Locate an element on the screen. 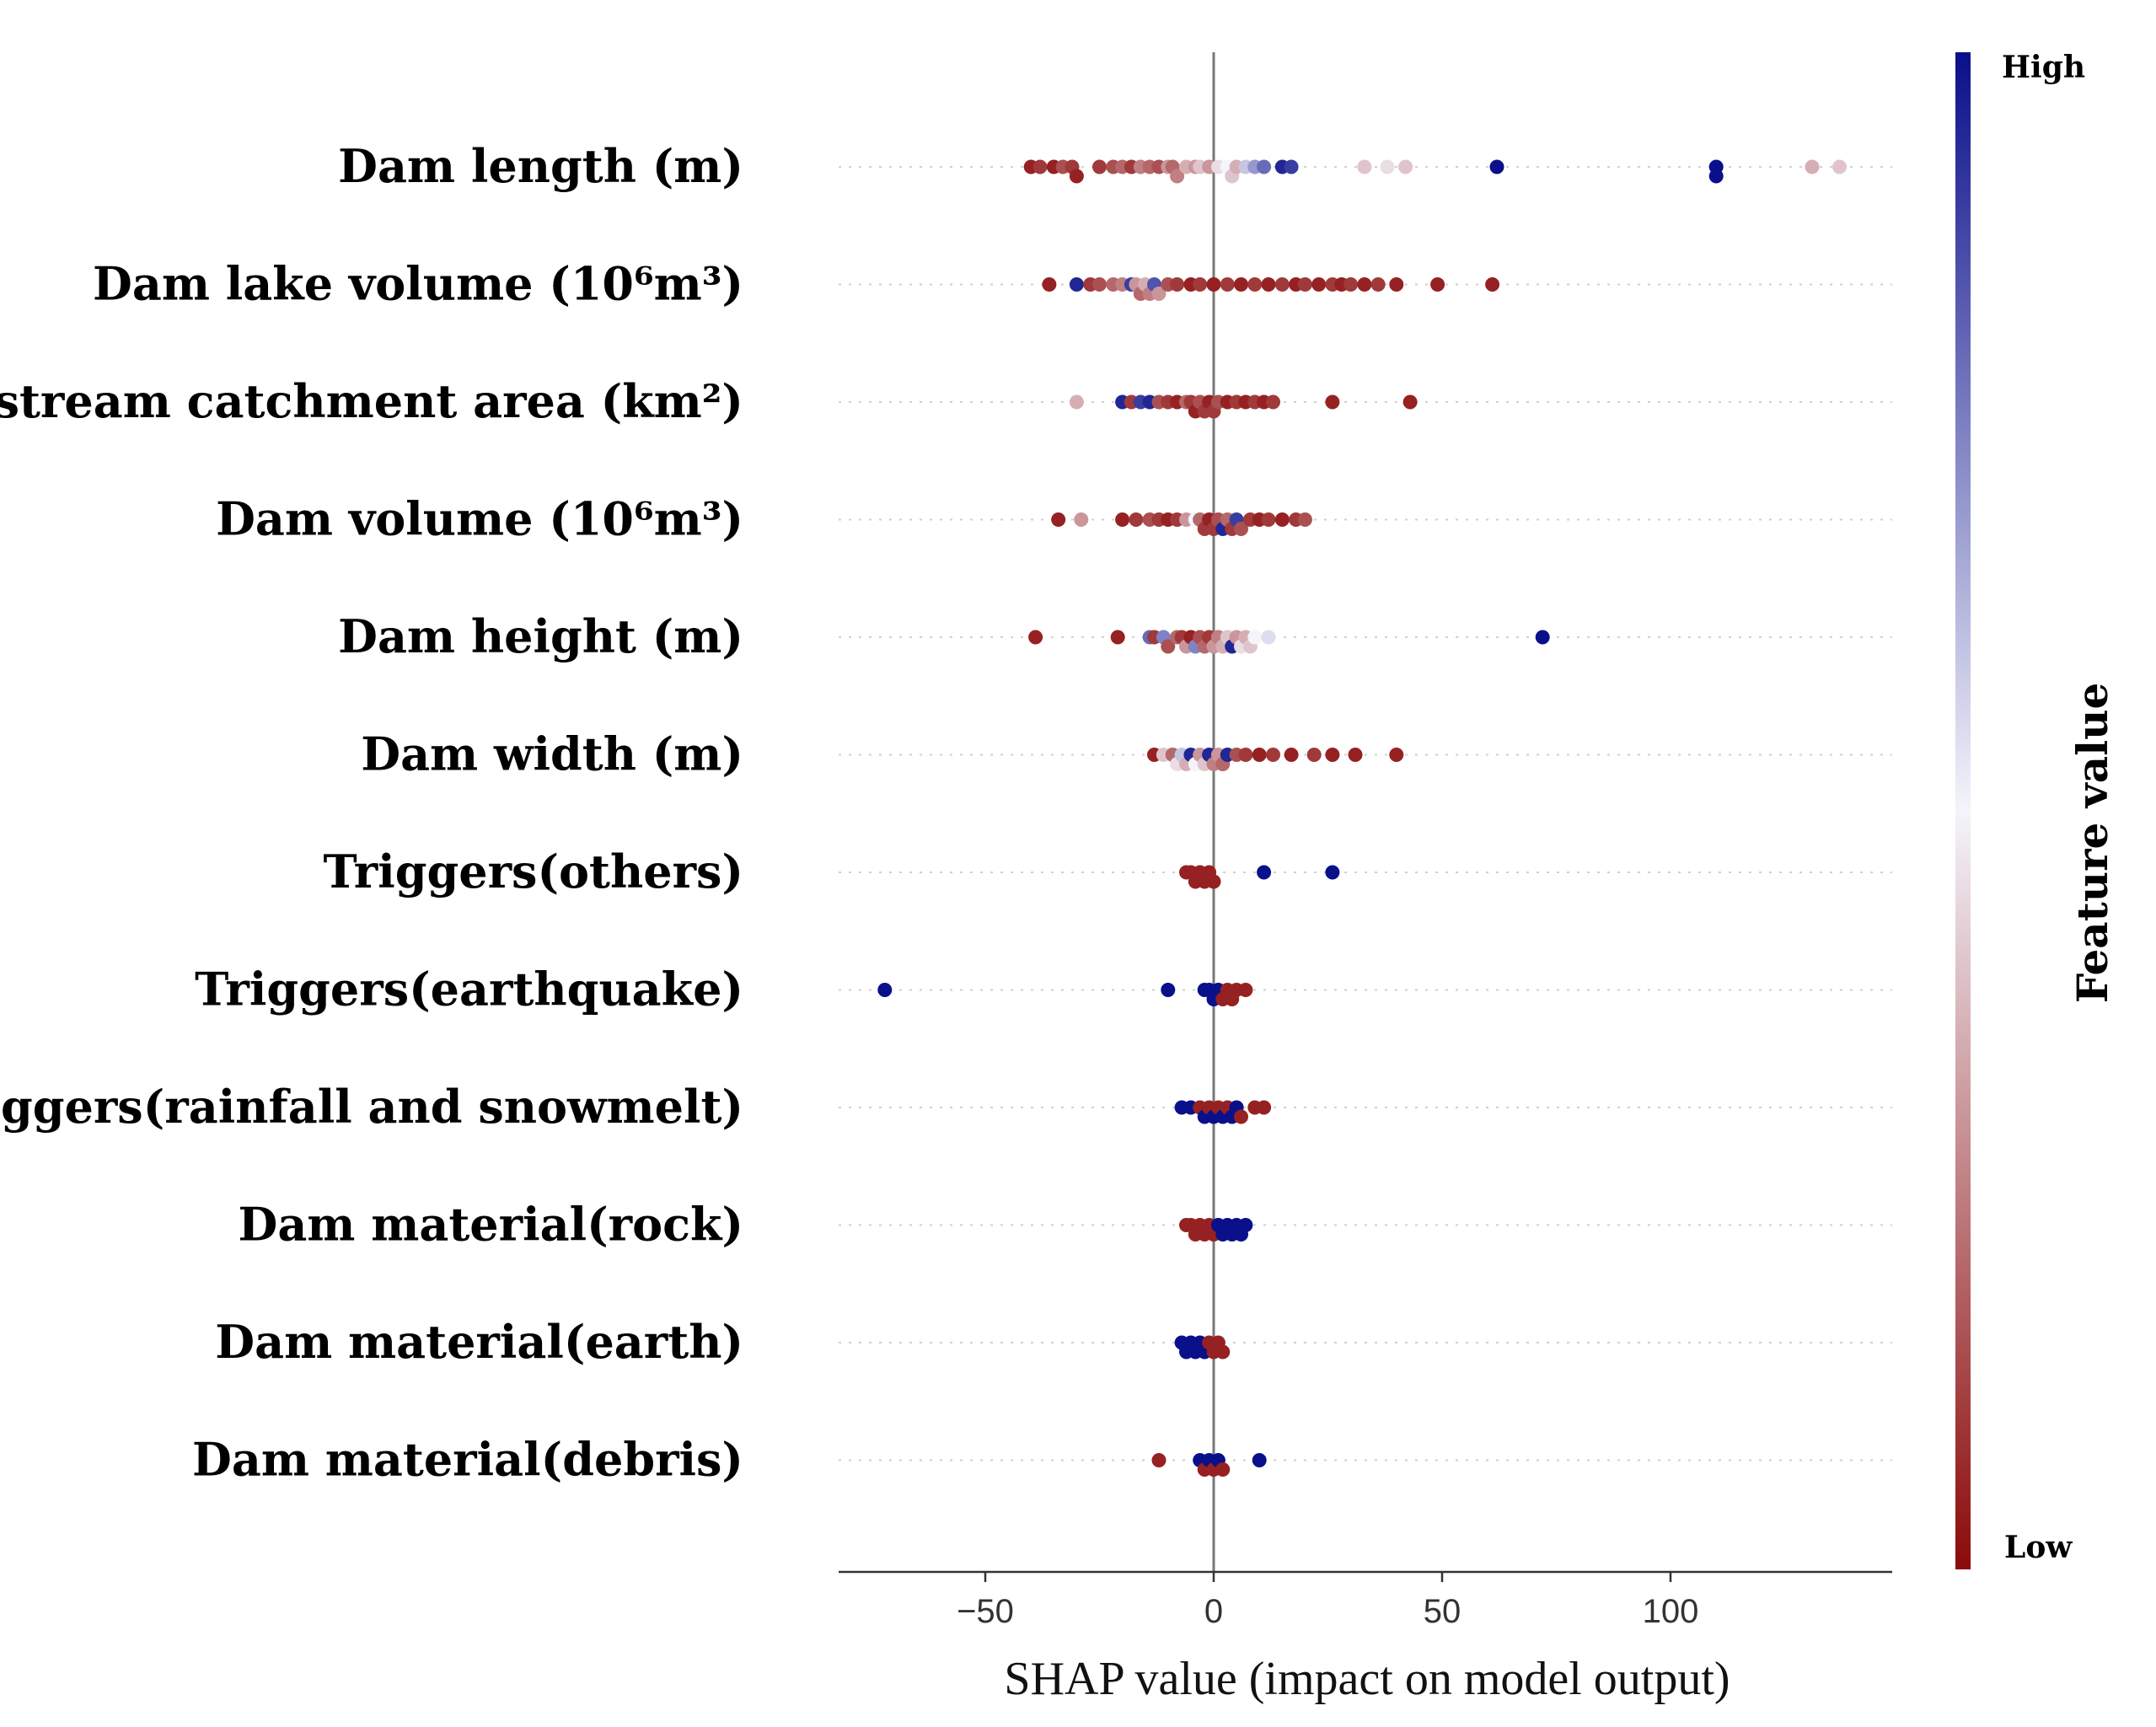 The image size is (2156, 1727). feature-label: Dam material(debris) is located at coordinates (467, 1460).